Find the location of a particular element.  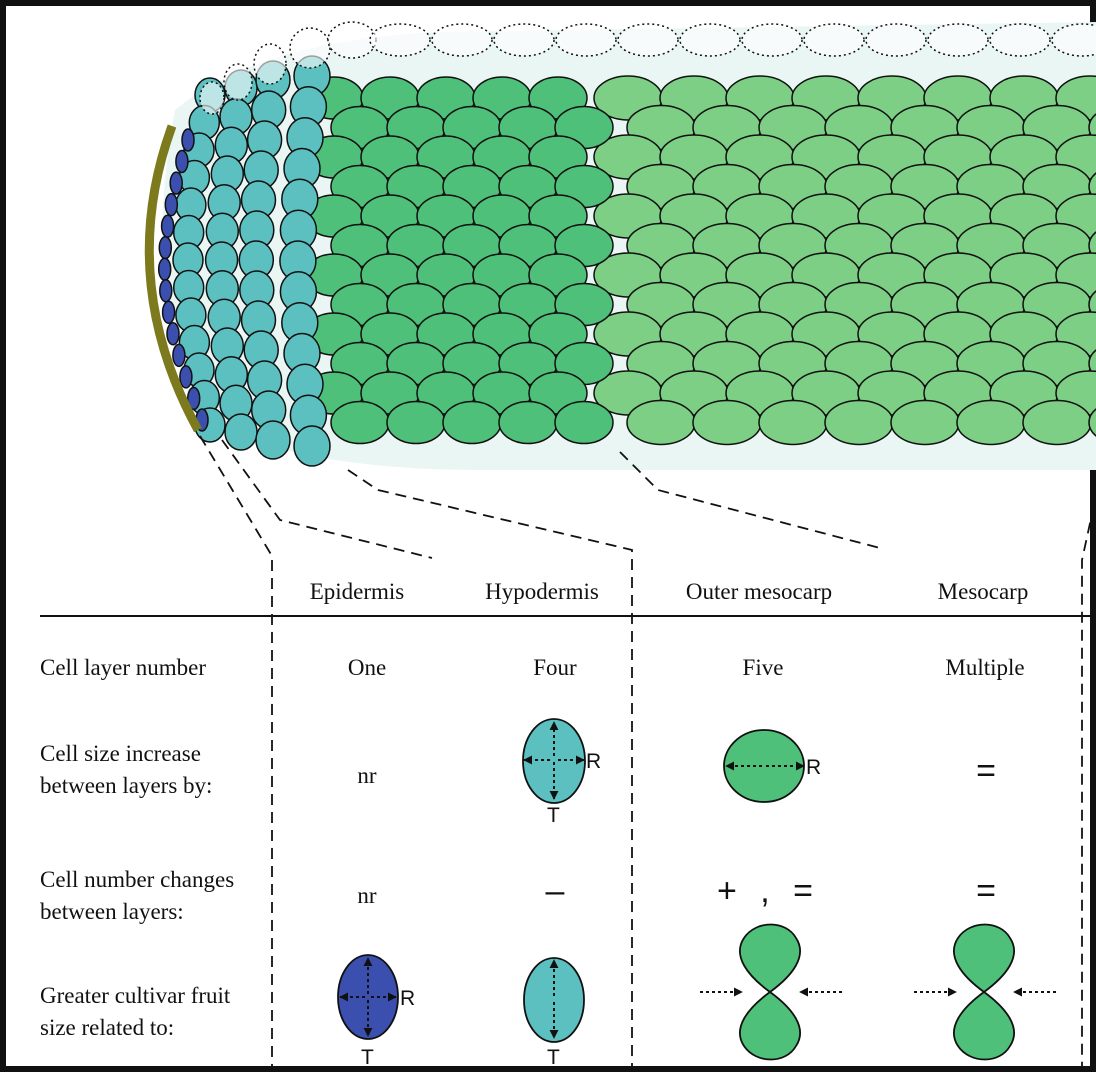

column-header-hypodermis: Hypodermis is located at coordinates (542, 591).